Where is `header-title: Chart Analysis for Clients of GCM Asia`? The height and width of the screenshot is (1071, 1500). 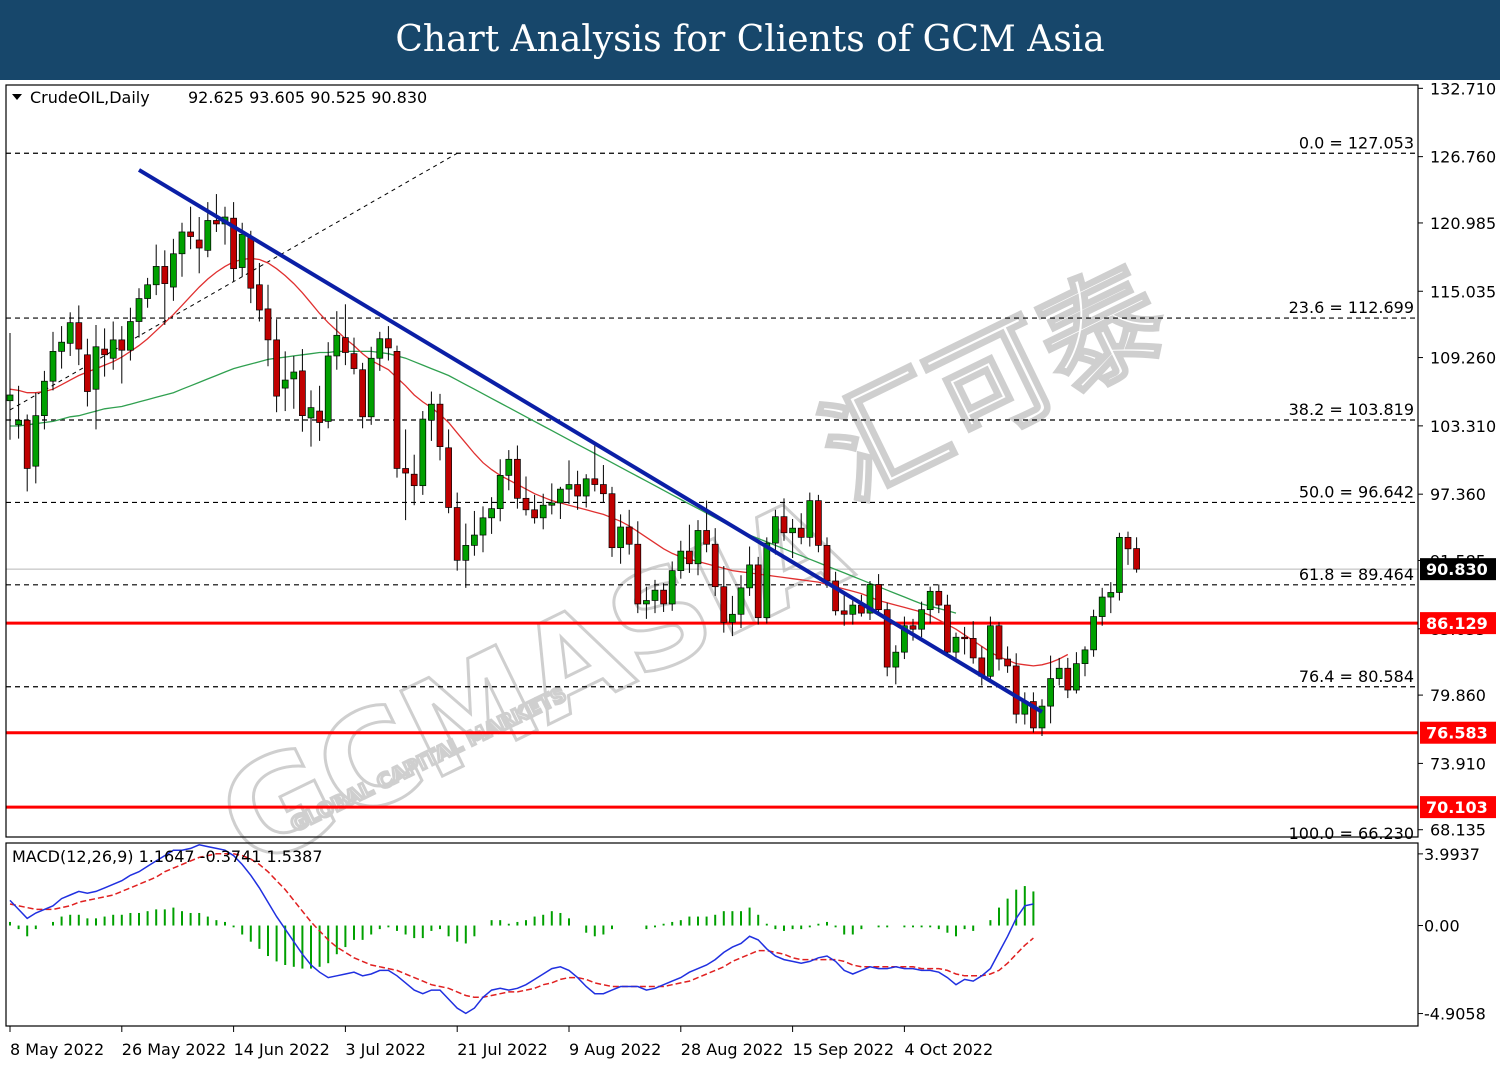 header-title: Chart Analysis for Clients of GCM Asia is located at coordinates (750, 39).